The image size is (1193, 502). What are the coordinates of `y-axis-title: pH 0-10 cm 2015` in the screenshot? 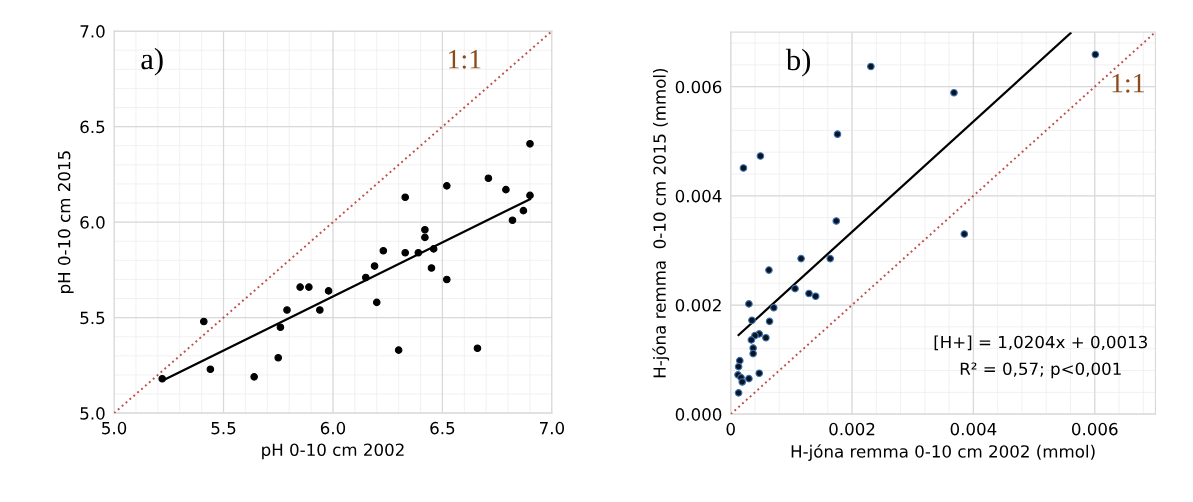 It's located at (65, 222).